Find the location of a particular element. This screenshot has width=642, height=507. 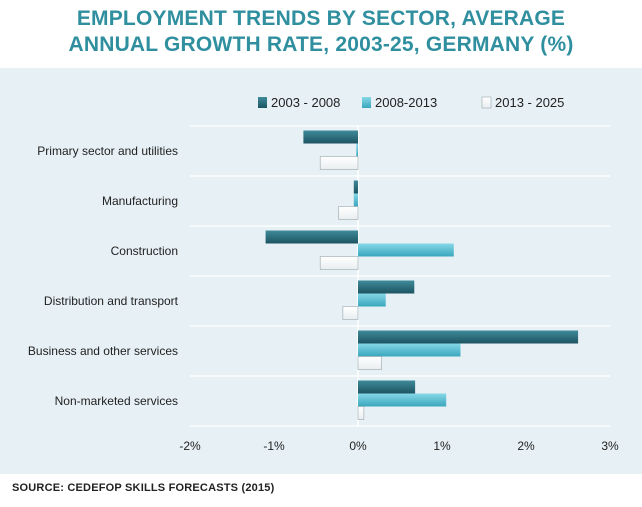

category-label: Primary sector and utilities is located at coordinates (107, 151).